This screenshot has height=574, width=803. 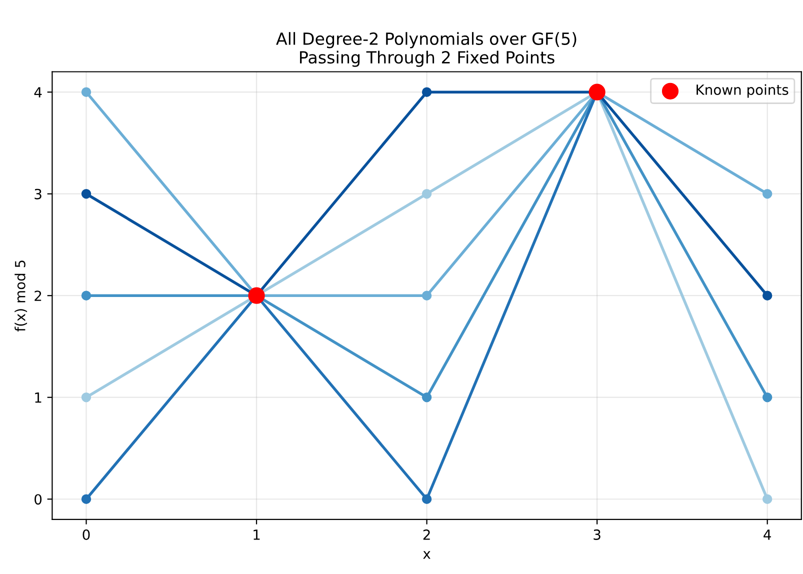 I want to click on chart-title: All Degree-2 Polynomials over GF(5) Passing Through 2 Fixed Points, so click(x=426, y=49).